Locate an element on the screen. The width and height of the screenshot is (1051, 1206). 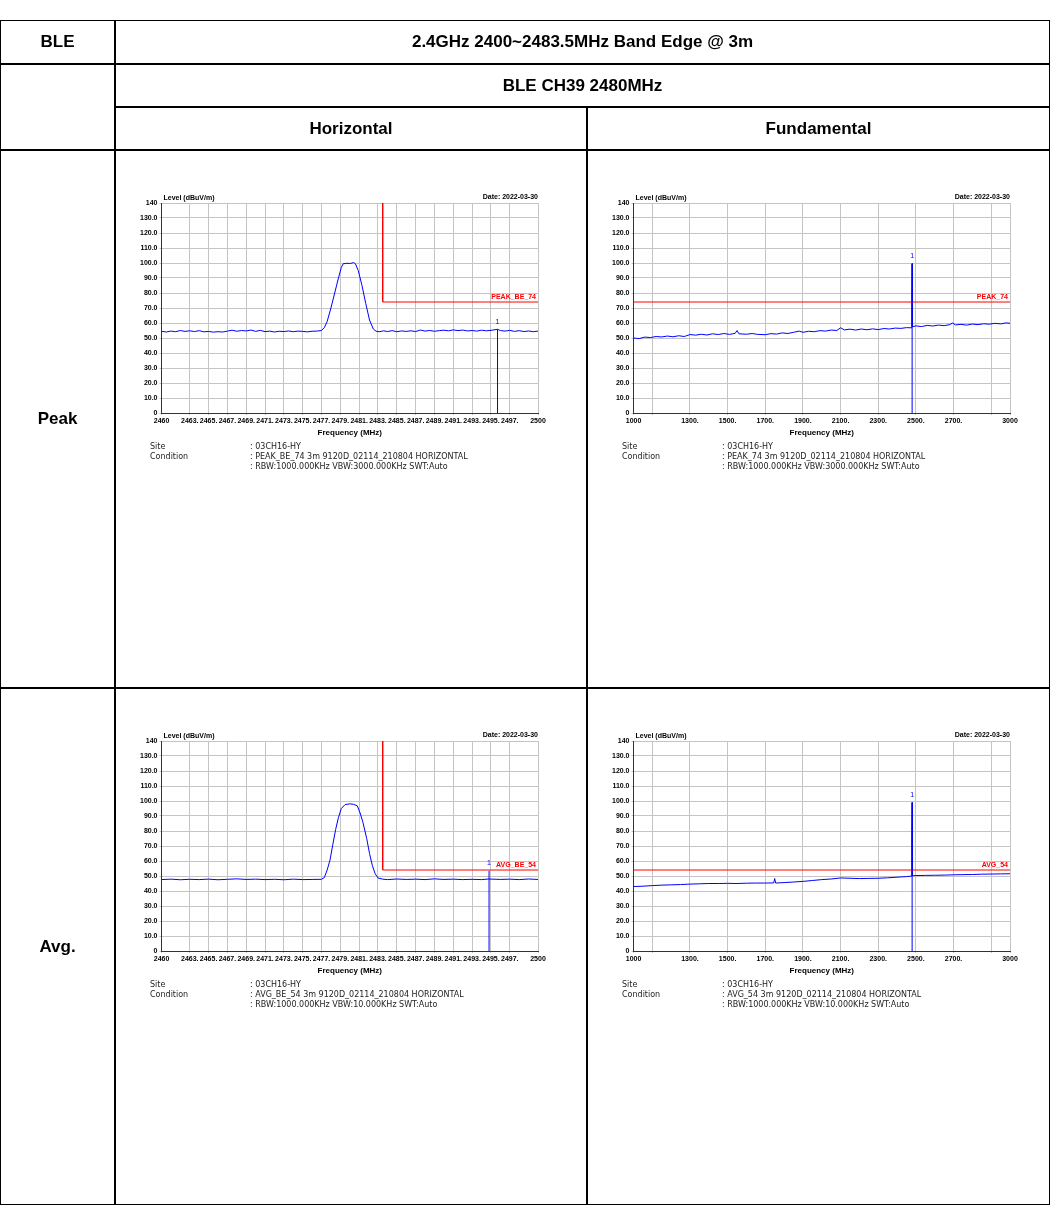
text: : PEAK_BE_74 3m 9120D_02114_210804 HORIZONTAL is located at coordinates (359, 457).